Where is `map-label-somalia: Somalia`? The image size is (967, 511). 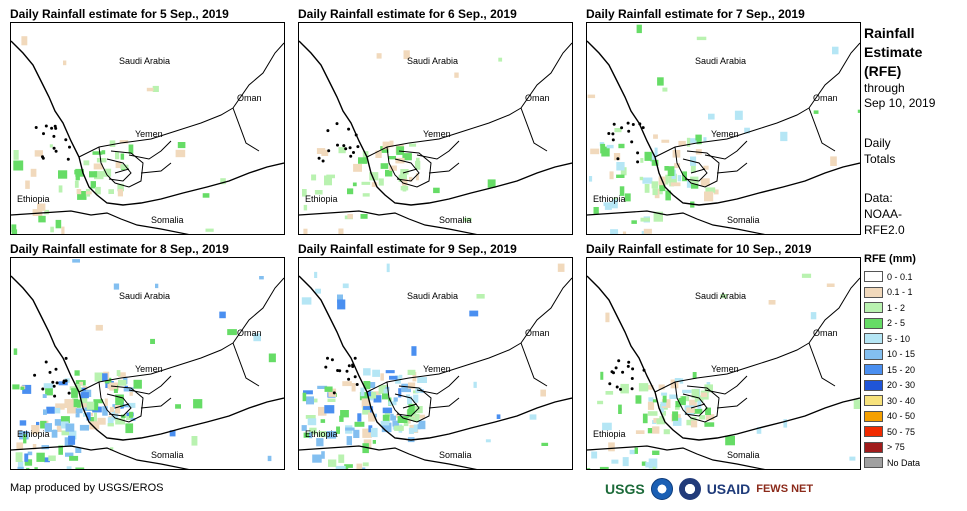
map-label-somalia: Somalia is located at coordinates (743, 220).